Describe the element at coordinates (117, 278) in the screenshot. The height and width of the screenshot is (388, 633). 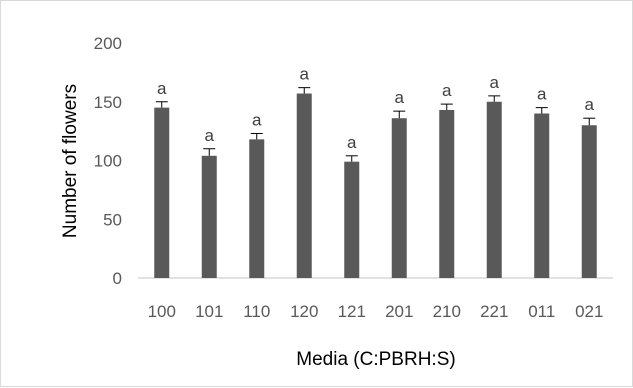
I see `y-tick-label: 0` at that location.